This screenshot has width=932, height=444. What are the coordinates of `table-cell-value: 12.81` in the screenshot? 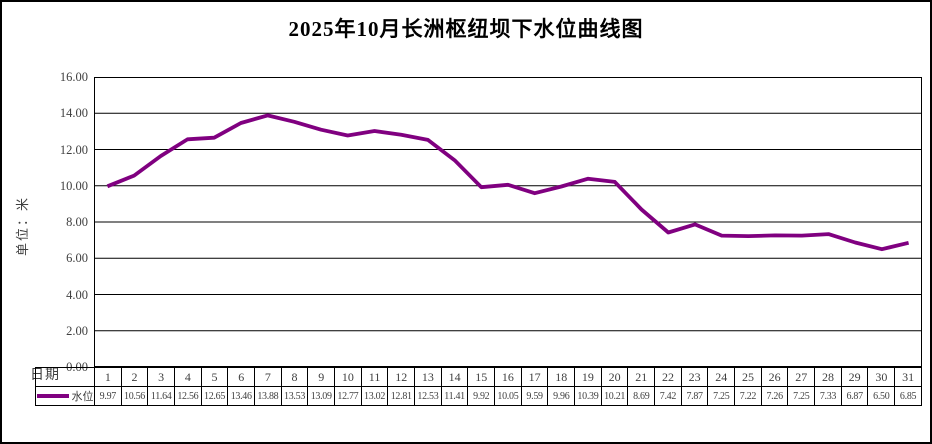 It's located at (401, 396).